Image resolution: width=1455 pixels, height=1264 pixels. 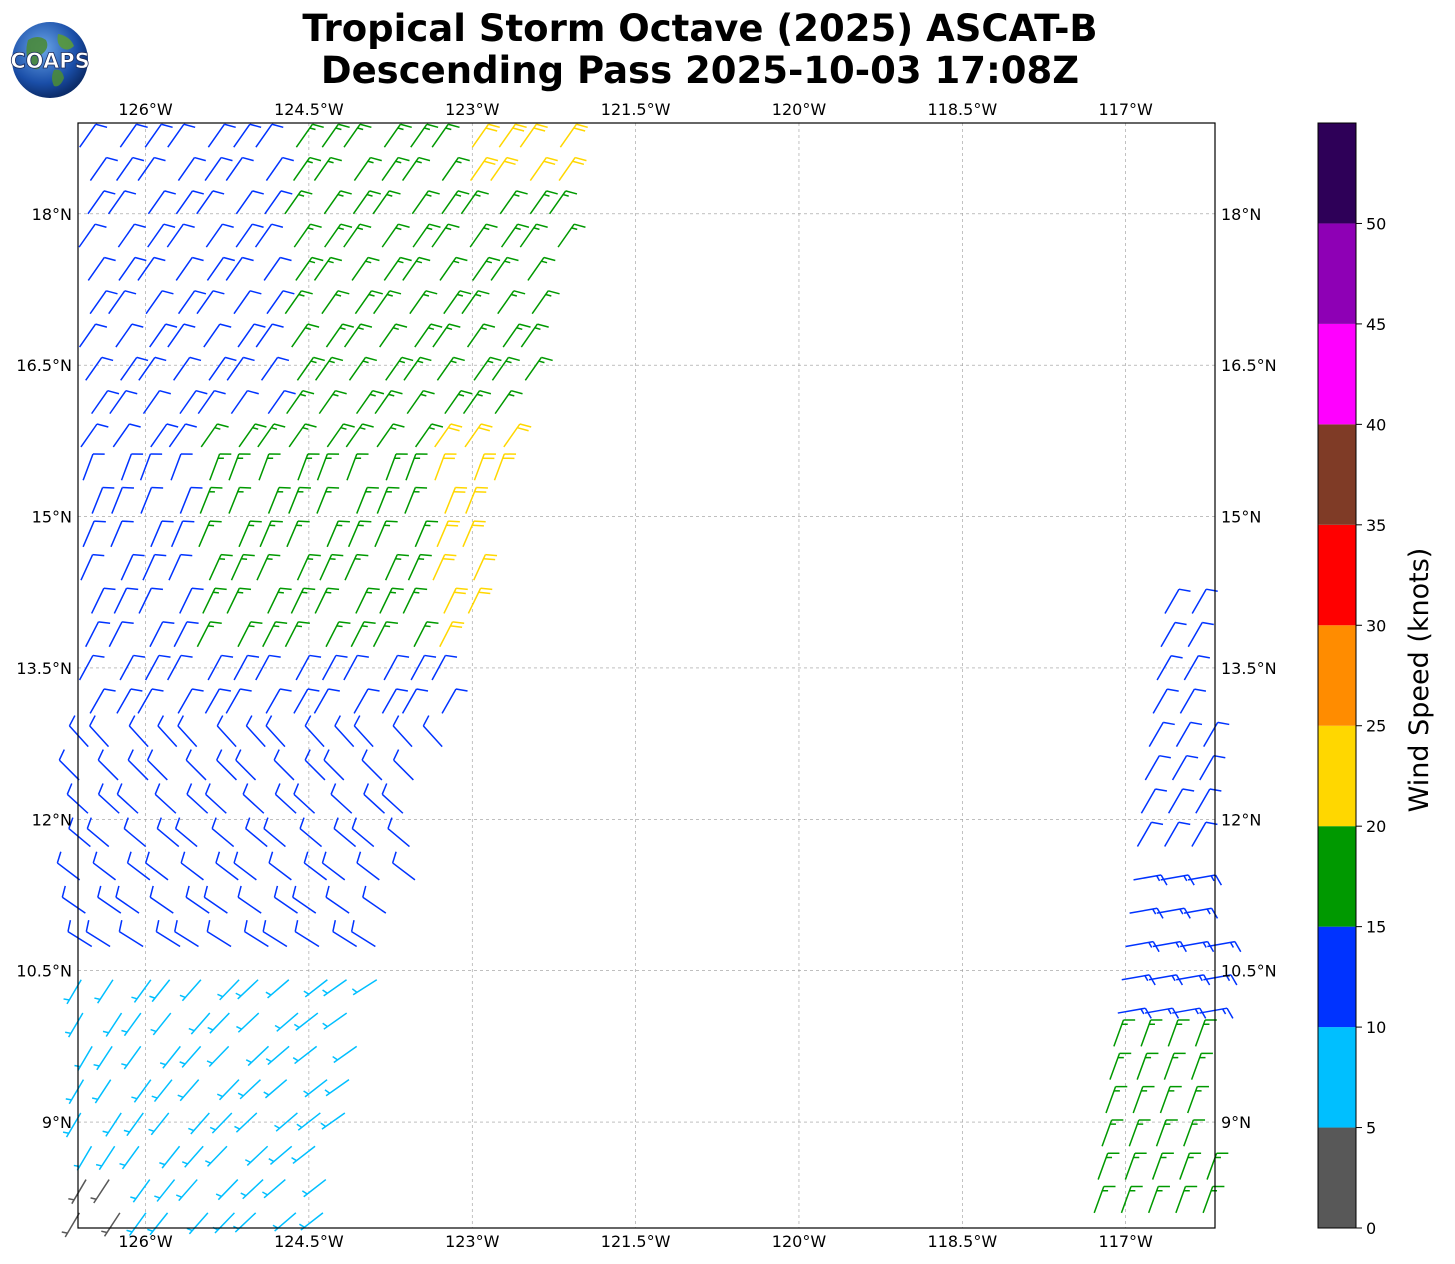 I want to click on lon-tick-label-top: 117°W, so click(x=1126, y=109).